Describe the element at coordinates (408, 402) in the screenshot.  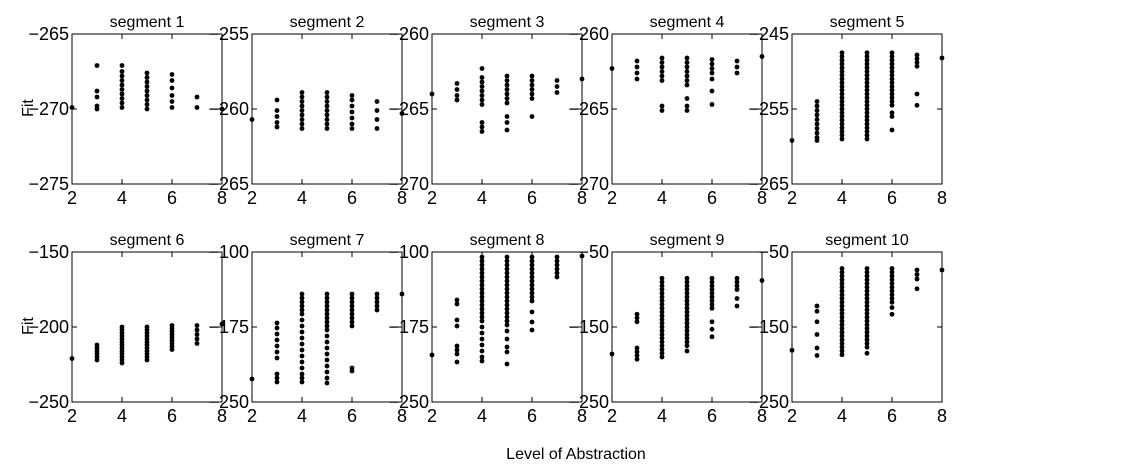
I see `y-tick-label: −250` at that location.